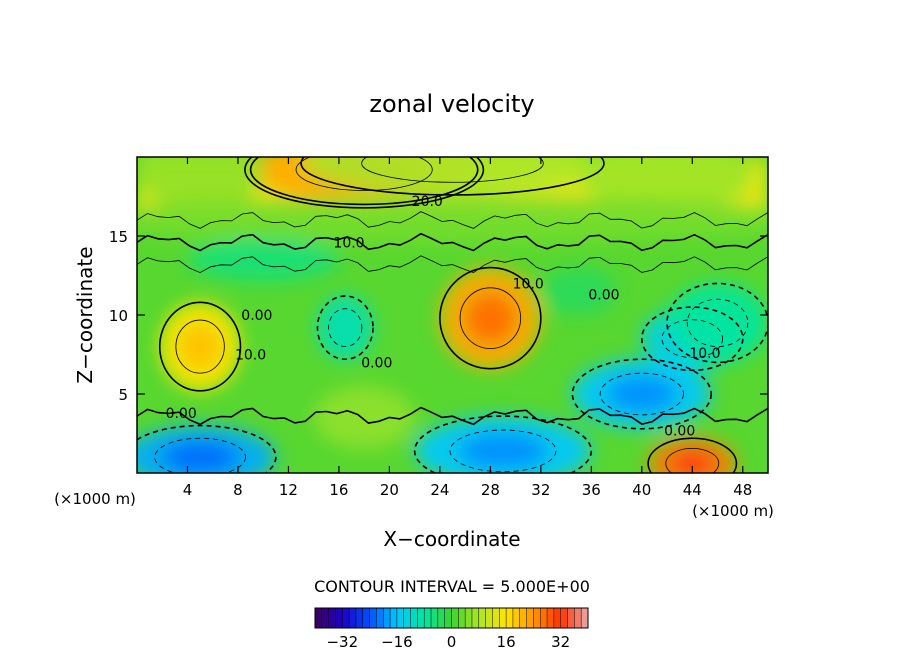 Image resolution: width=904 pixels, height=654 pixels. I want to click on x-tick-label: 4, so click(188, 490).